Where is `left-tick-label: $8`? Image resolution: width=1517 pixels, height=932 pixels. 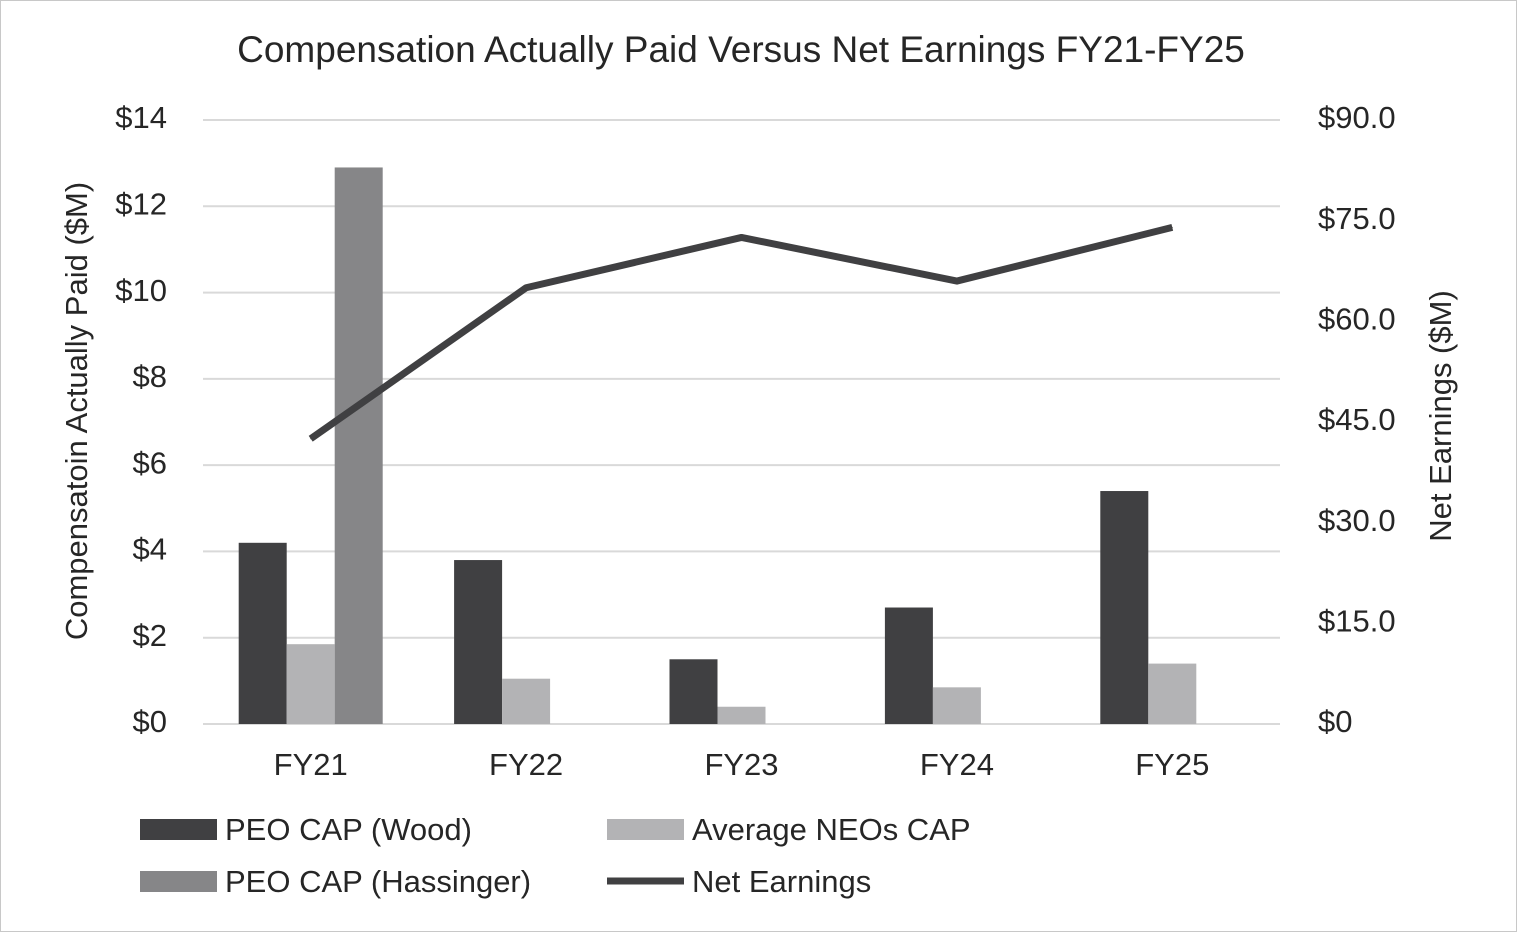
left-tick-label: $8 is located at coordinates (150, 376).